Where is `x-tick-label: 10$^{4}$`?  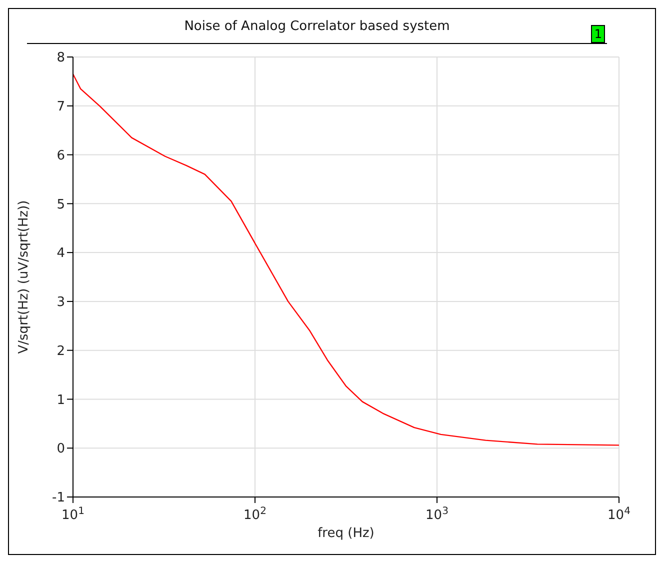 x-tick-label: 10$^{4}$ is located at coordinates (619, 514).